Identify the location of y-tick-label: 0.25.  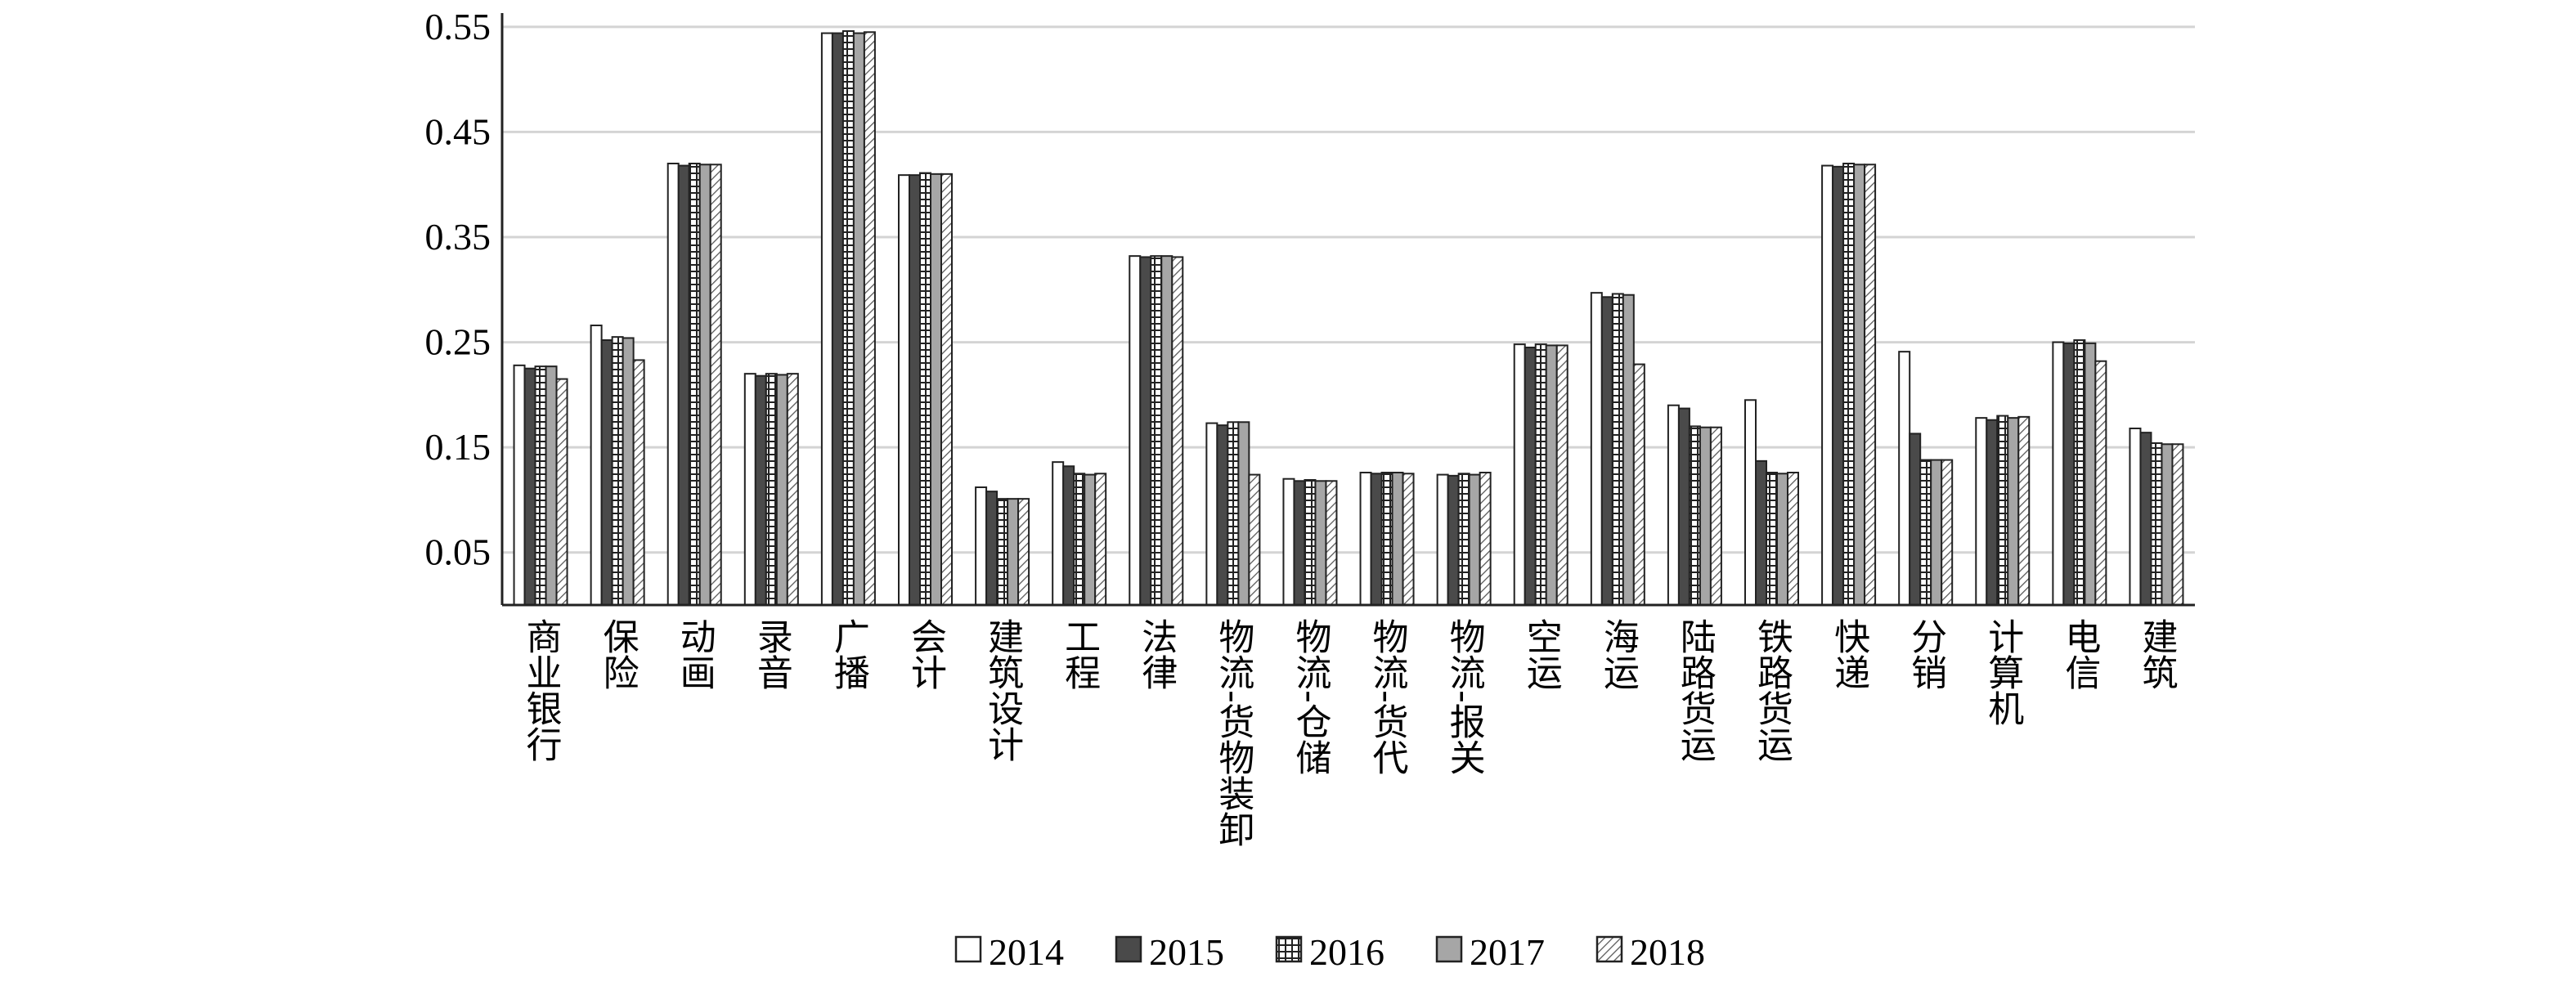
(458, 342).